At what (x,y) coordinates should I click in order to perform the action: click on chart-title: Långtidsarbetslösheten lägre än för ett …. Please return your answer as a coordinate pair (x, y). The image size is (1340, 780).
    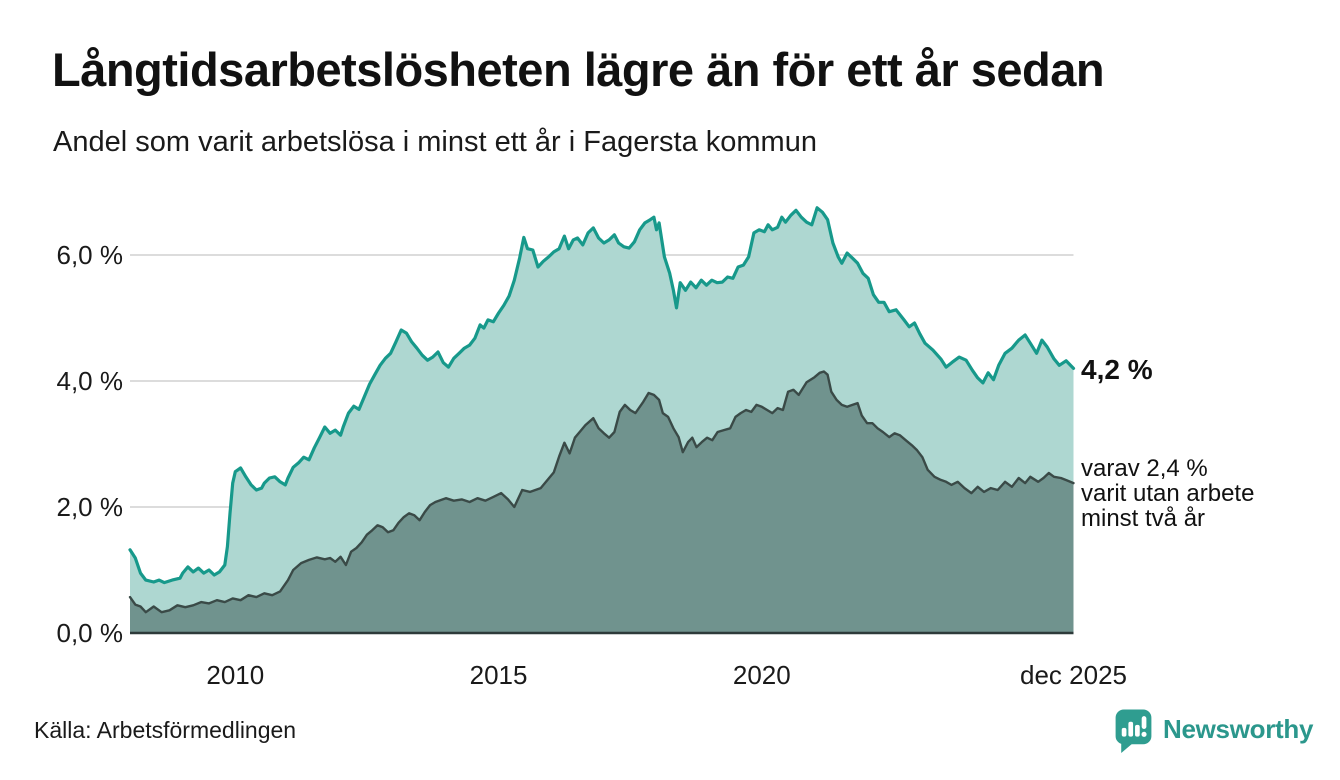
    Looking at the image, I should click on (578, 69).